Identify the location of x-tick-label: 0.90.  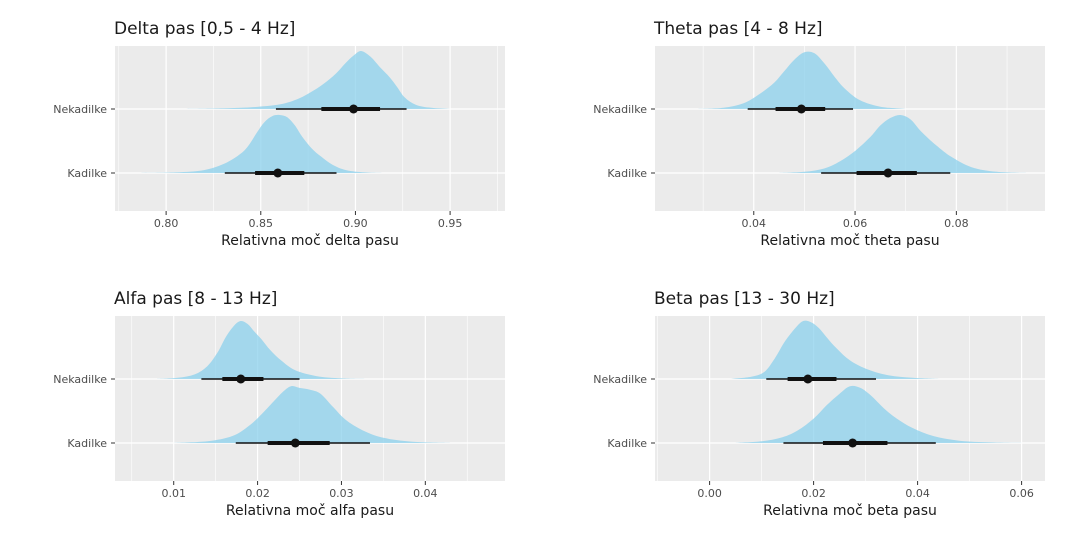
(355, 223).